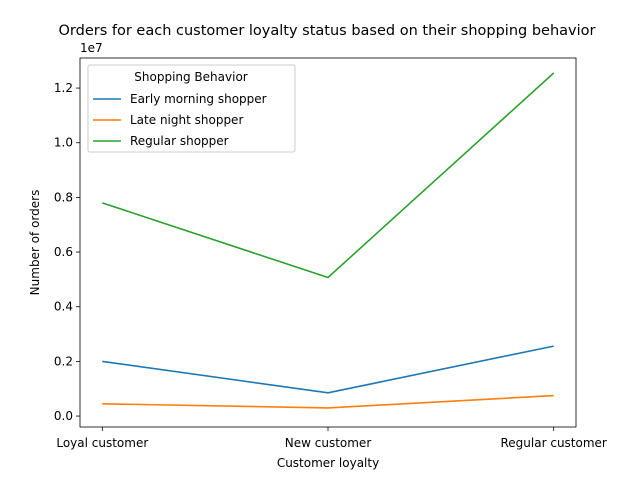  Describe the element at coordinates (191, 77) in the screenshot. I see `legend-title: Shopping Behavior` at that location.